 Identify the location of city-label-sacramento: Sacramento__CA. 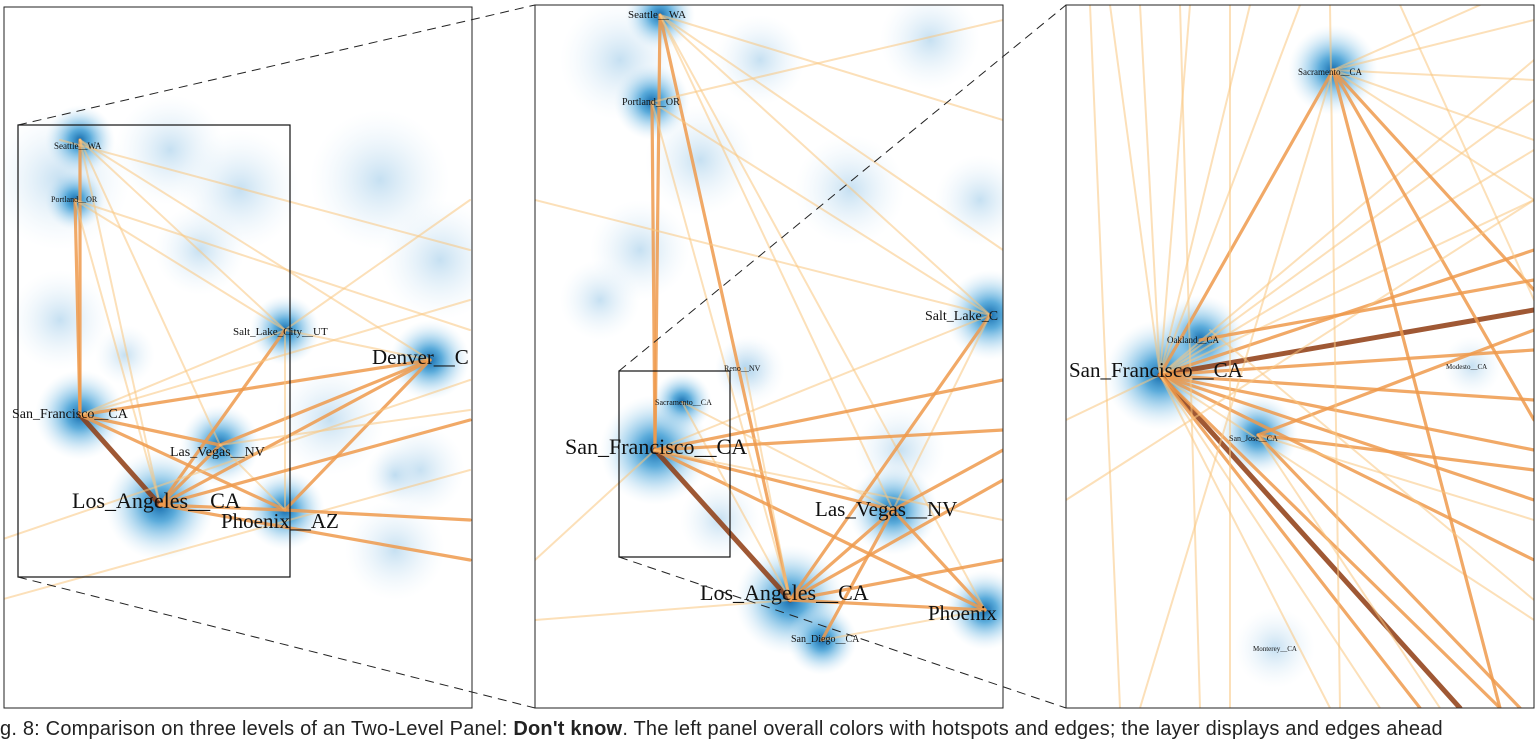
(683, 402).